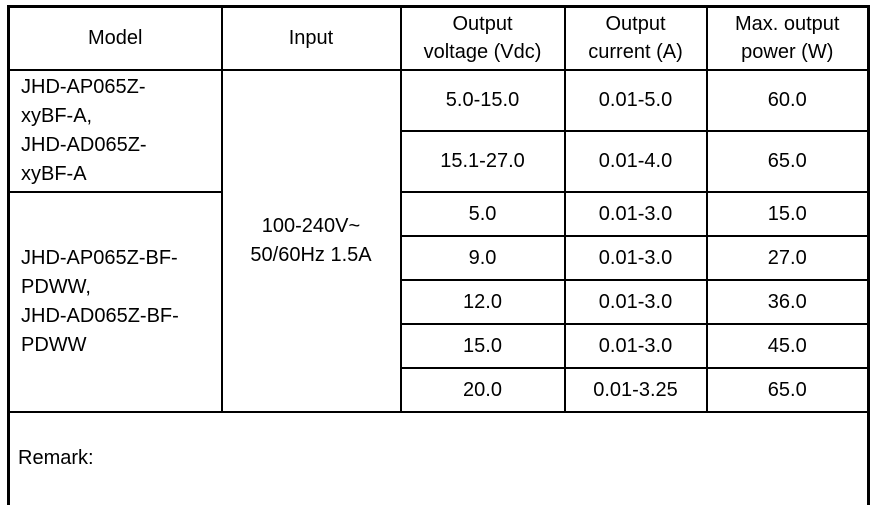 The image size is (875, 505). Describe the element at coordinates (635, 161) in the screenshot. I see `cell-current: 0.01-4.0` at that location.